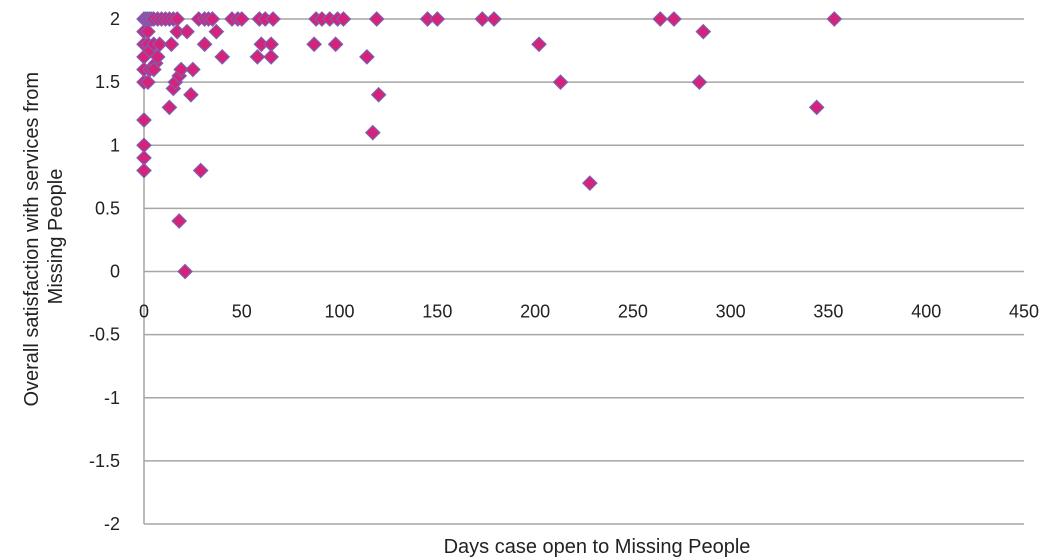  Describe the element at coordinates (115, 272) in the screenshot. I see `y-tick-label: 0` at that location.